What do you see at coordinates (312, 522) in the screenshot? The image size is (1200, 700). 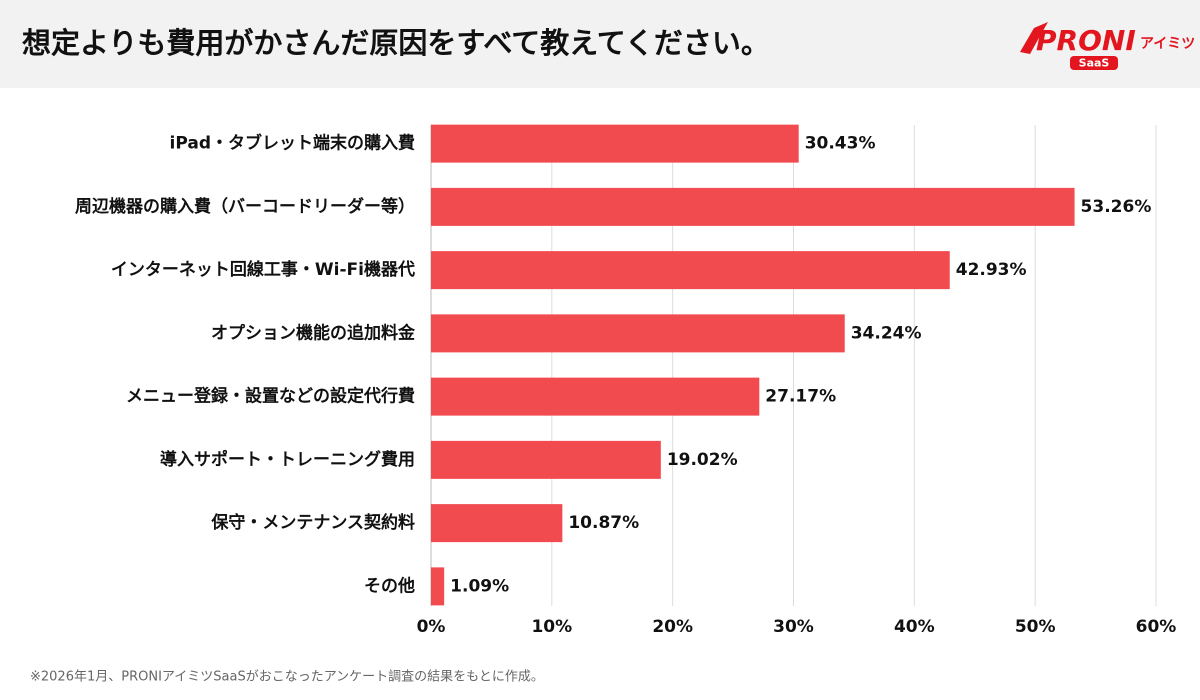 I see `y-tick-label: 保守・メンテナンス契約料` at bounding box center [312, 522].